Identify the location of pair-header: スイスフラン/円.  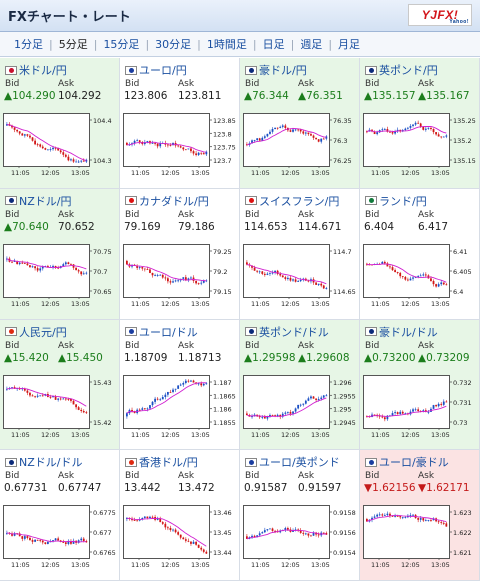
(292, 201).